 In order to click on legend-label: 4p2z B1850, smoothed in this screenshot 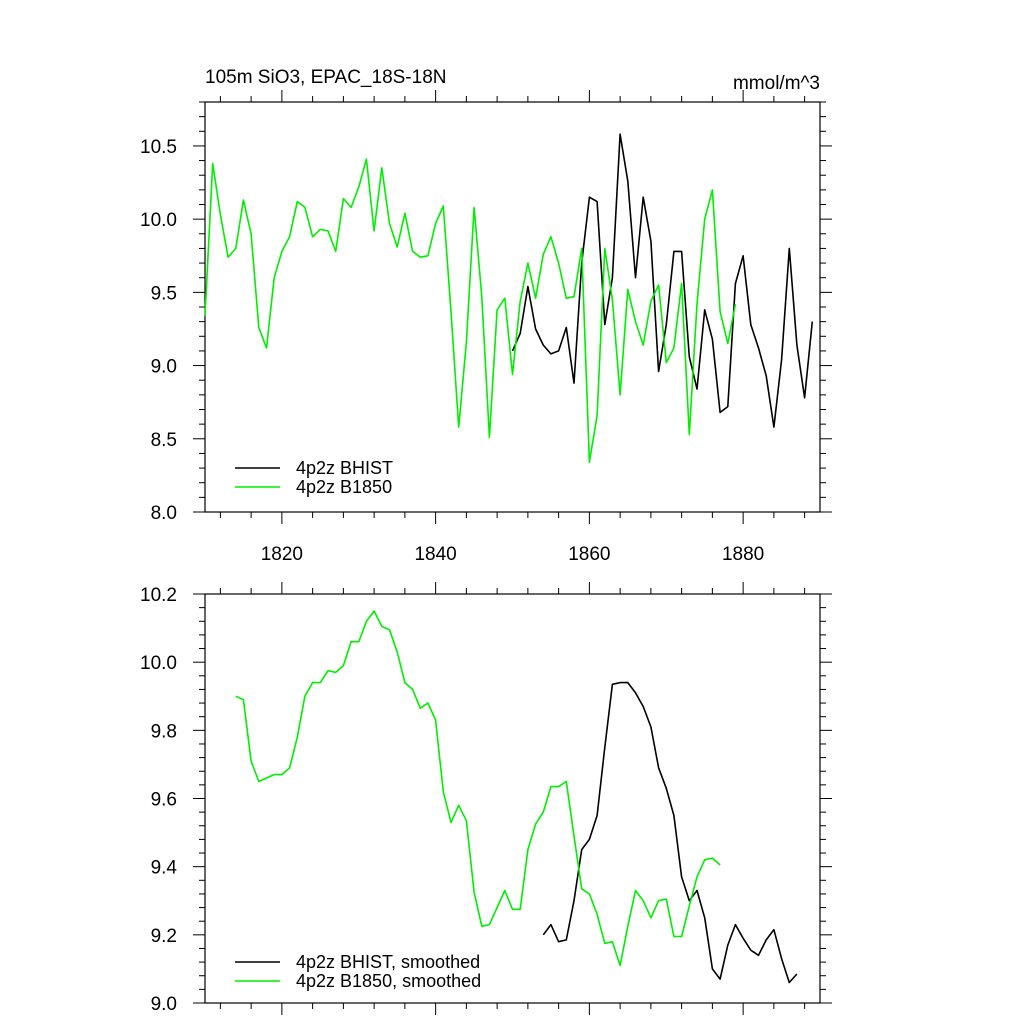, I will do `click(388, 981)`.